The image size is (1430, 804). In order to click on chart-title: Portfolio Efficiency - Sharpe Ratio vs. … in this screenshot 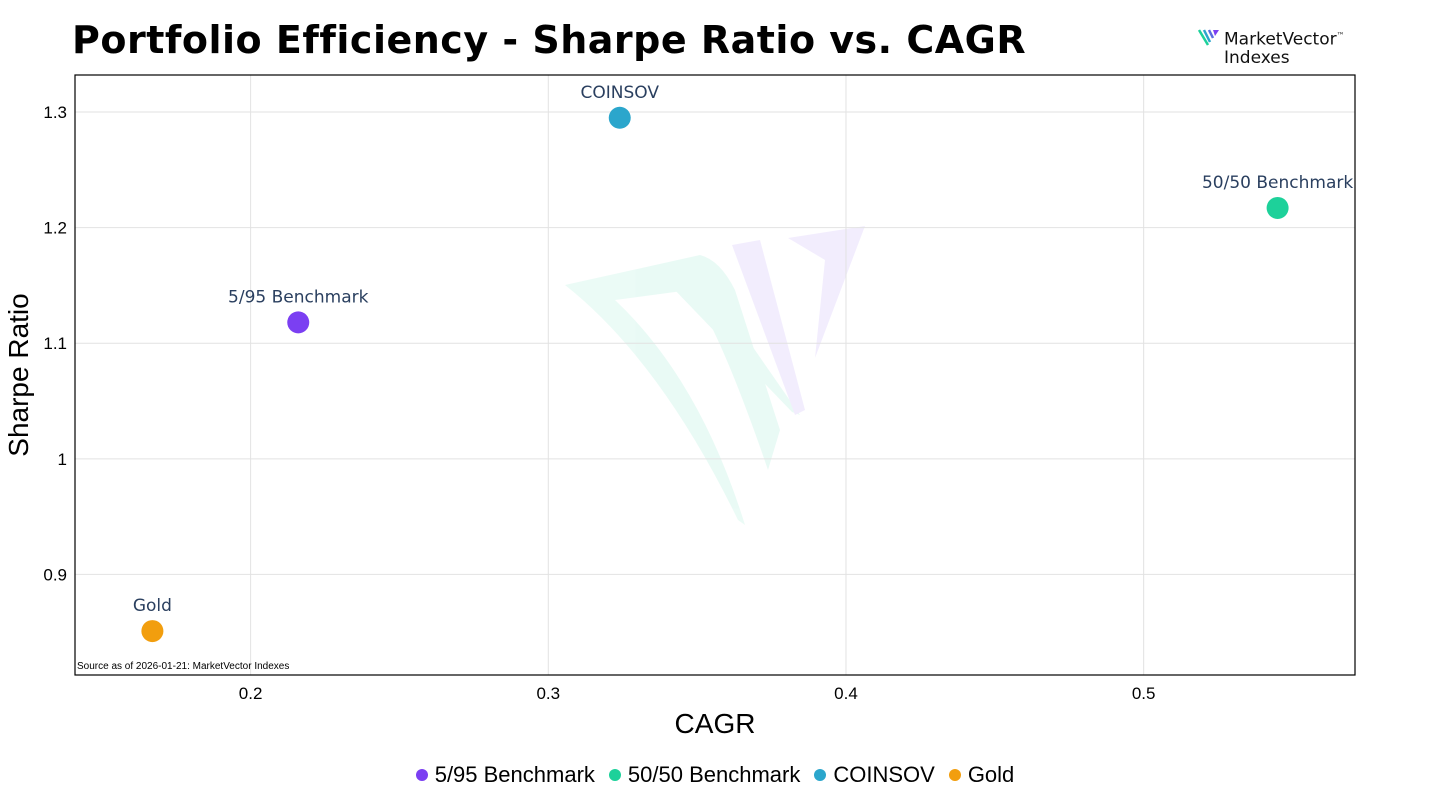, I will do `click(549, 40)`.